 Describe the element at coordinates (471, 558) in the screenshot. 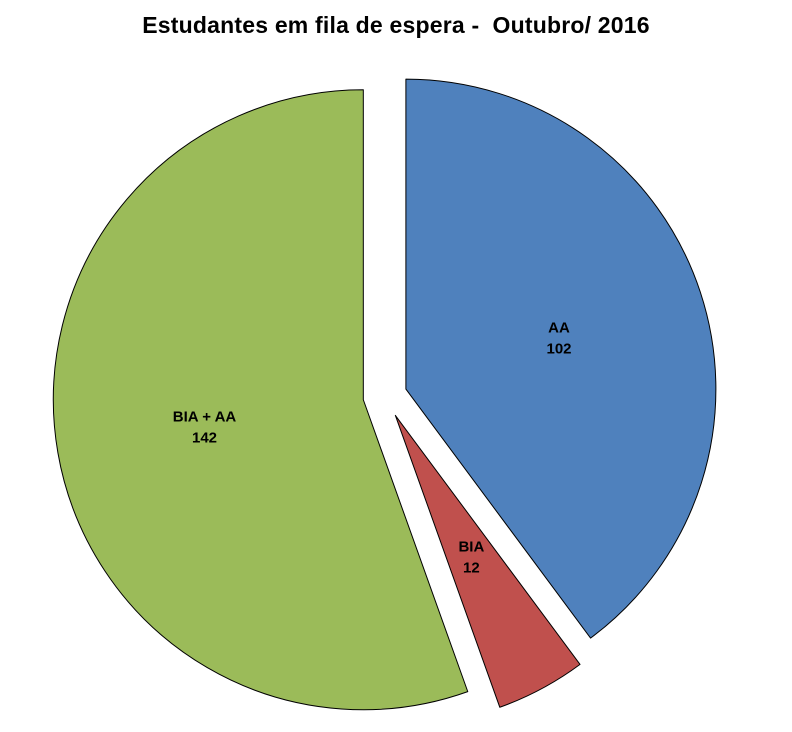

I see `slice-label-bia: BIA 12` at that location.